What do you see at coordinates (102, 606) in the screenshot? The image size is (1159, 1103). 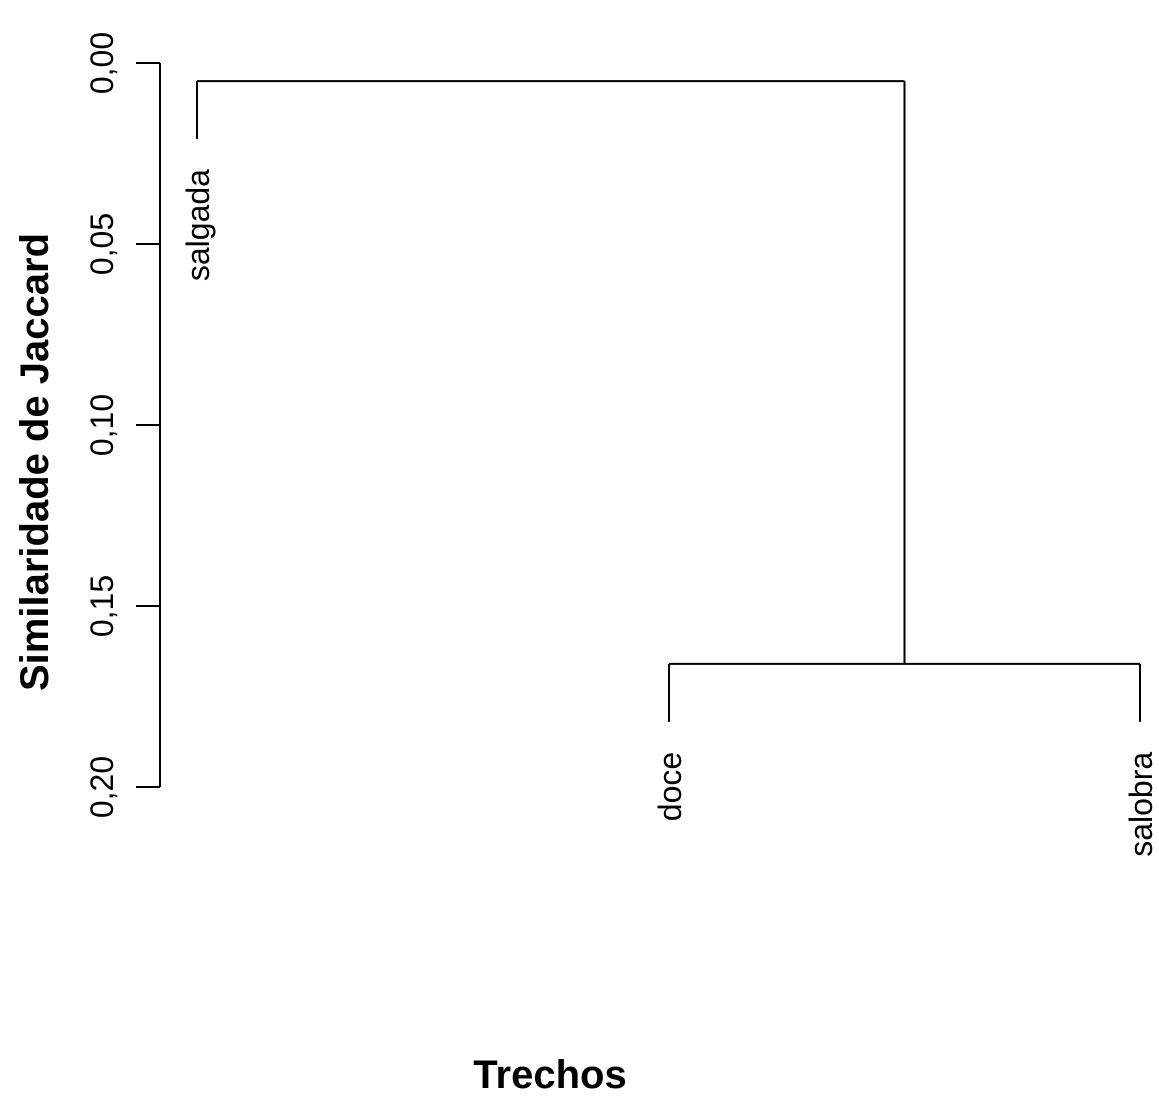 I see `y-tick-label-3: 0,15` at bounding box center [102, 606].